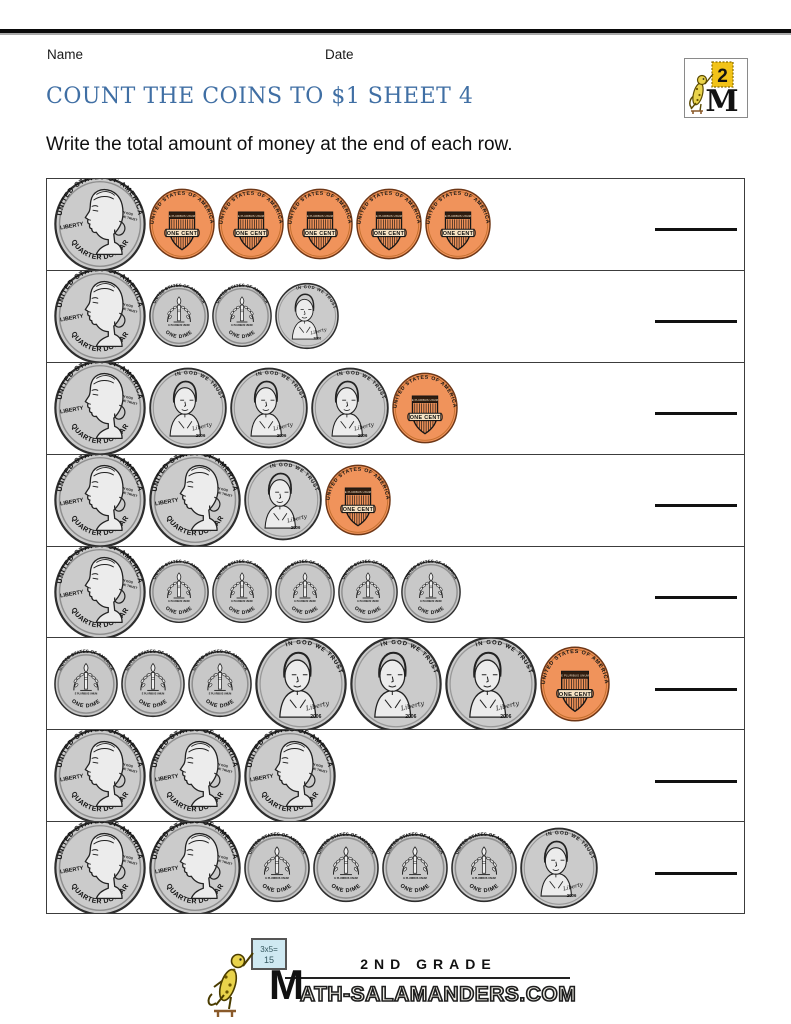 Image resolution: width=791 pixels, height=1024 pixels. Describe the element at coordinates (65, 54) in the screenshot. I see `name-label: Name` at that location.